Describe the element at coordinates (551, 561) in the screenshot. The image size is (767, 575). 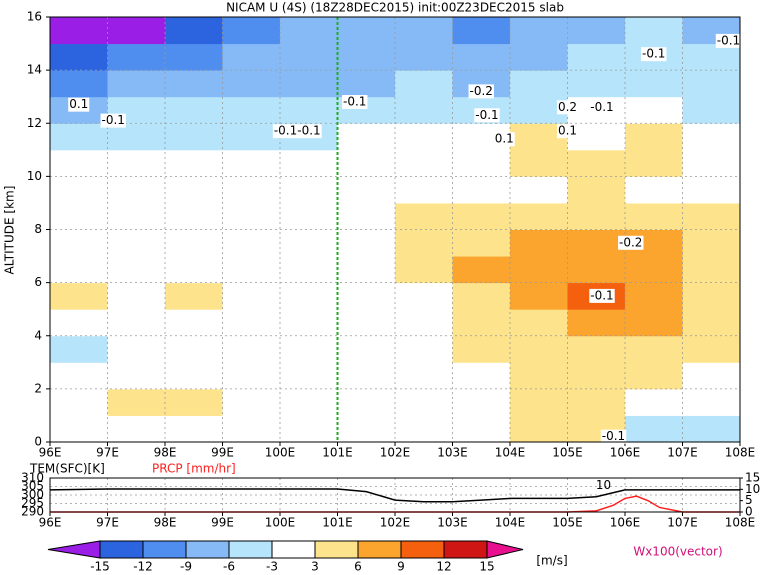
I see `colorbar-unit: [m/s]` at that location.